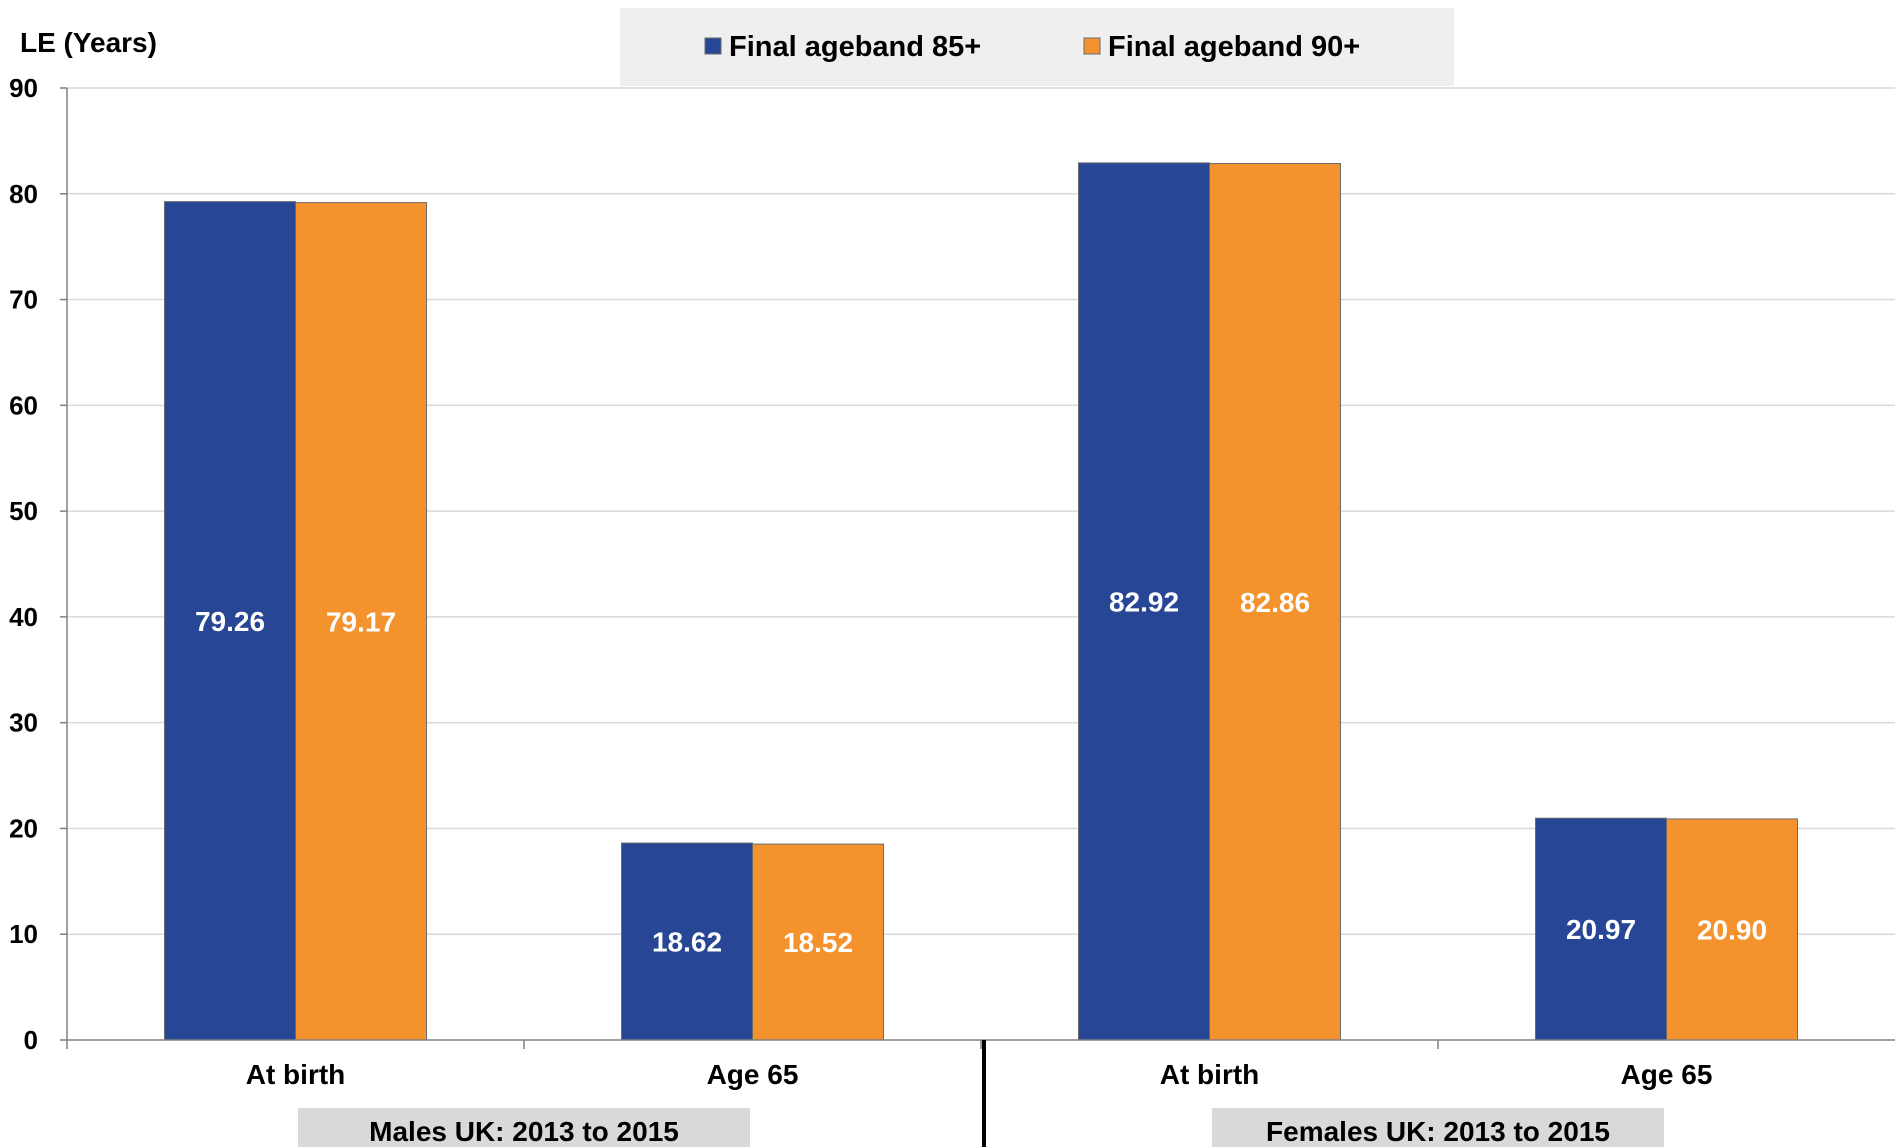  What do you see at coordinates (23, 934) in the screenshot?
I see `y-tick-label: 10` at bounding box center [23, 934].